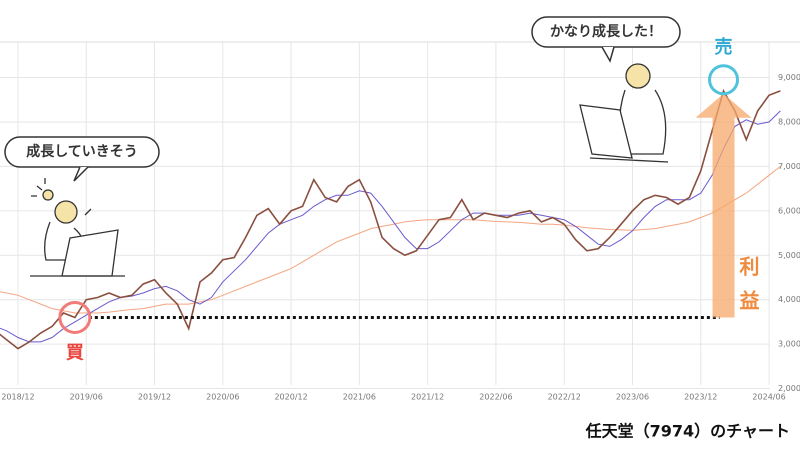  What do you see at coordinates (789, 344) in the screenshot?
I see `y-tick-label: 3,000` at bounding box center [789, 344].